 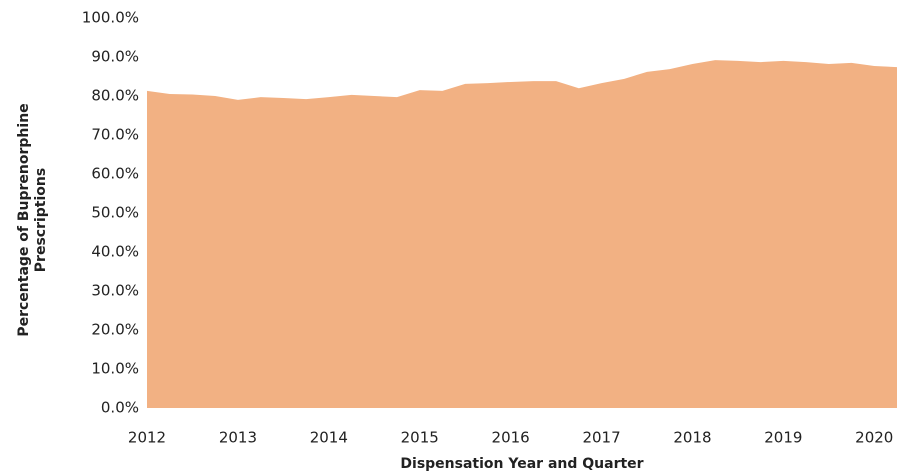 What do you see at coordinates (115, 96) in the screenshot?
I see `y-tick-label: 80.0%` at bounding box center [115, 96].